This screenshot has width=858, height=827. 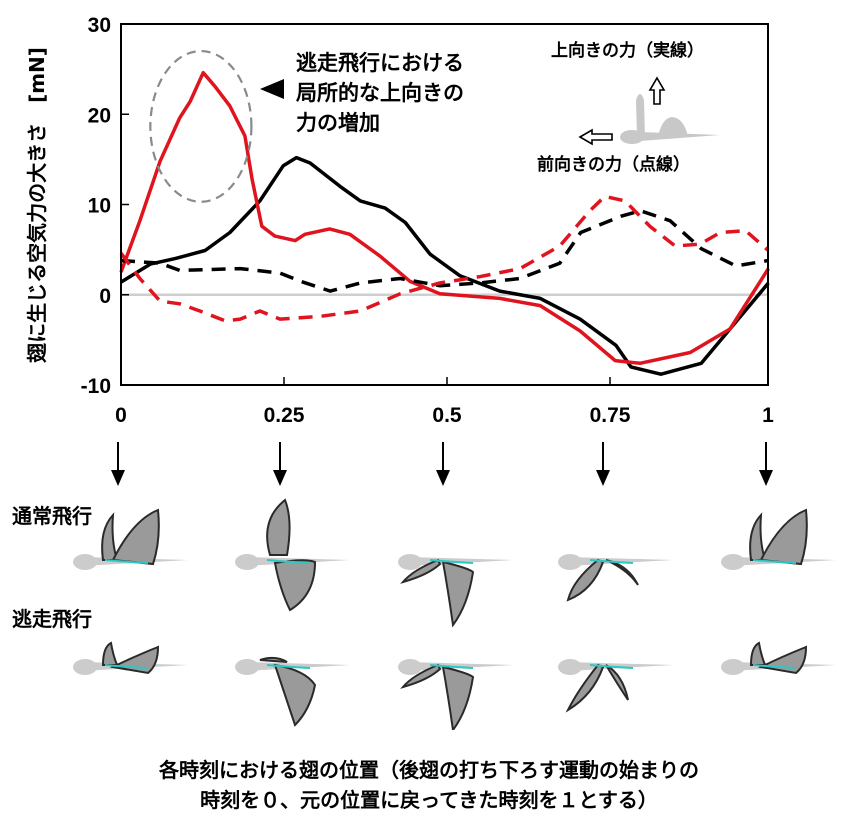 I want to click on highlight-text-line-1: 逃走飛行における, so click(x=380, y=63).